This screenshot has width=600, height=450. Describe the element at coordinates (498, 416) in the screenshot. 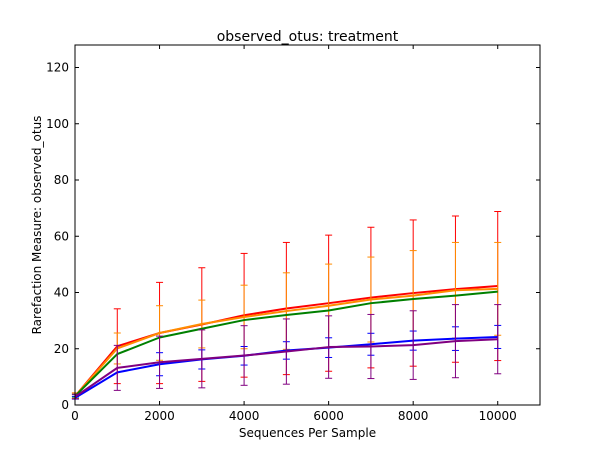

I see `x-tick-label: 10000` at that location.